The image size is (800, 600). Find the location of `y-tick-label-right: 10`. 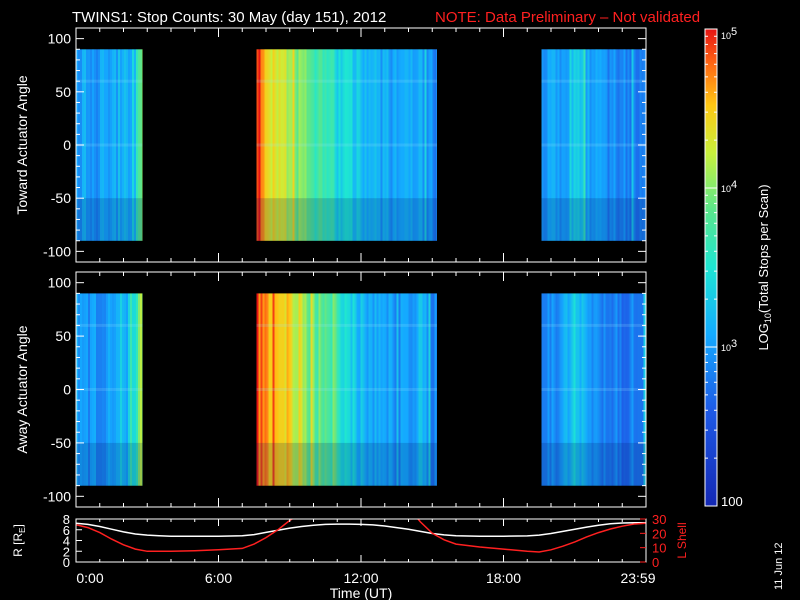

y-tick-label-right: 10 is located at coordinates (659, 548).